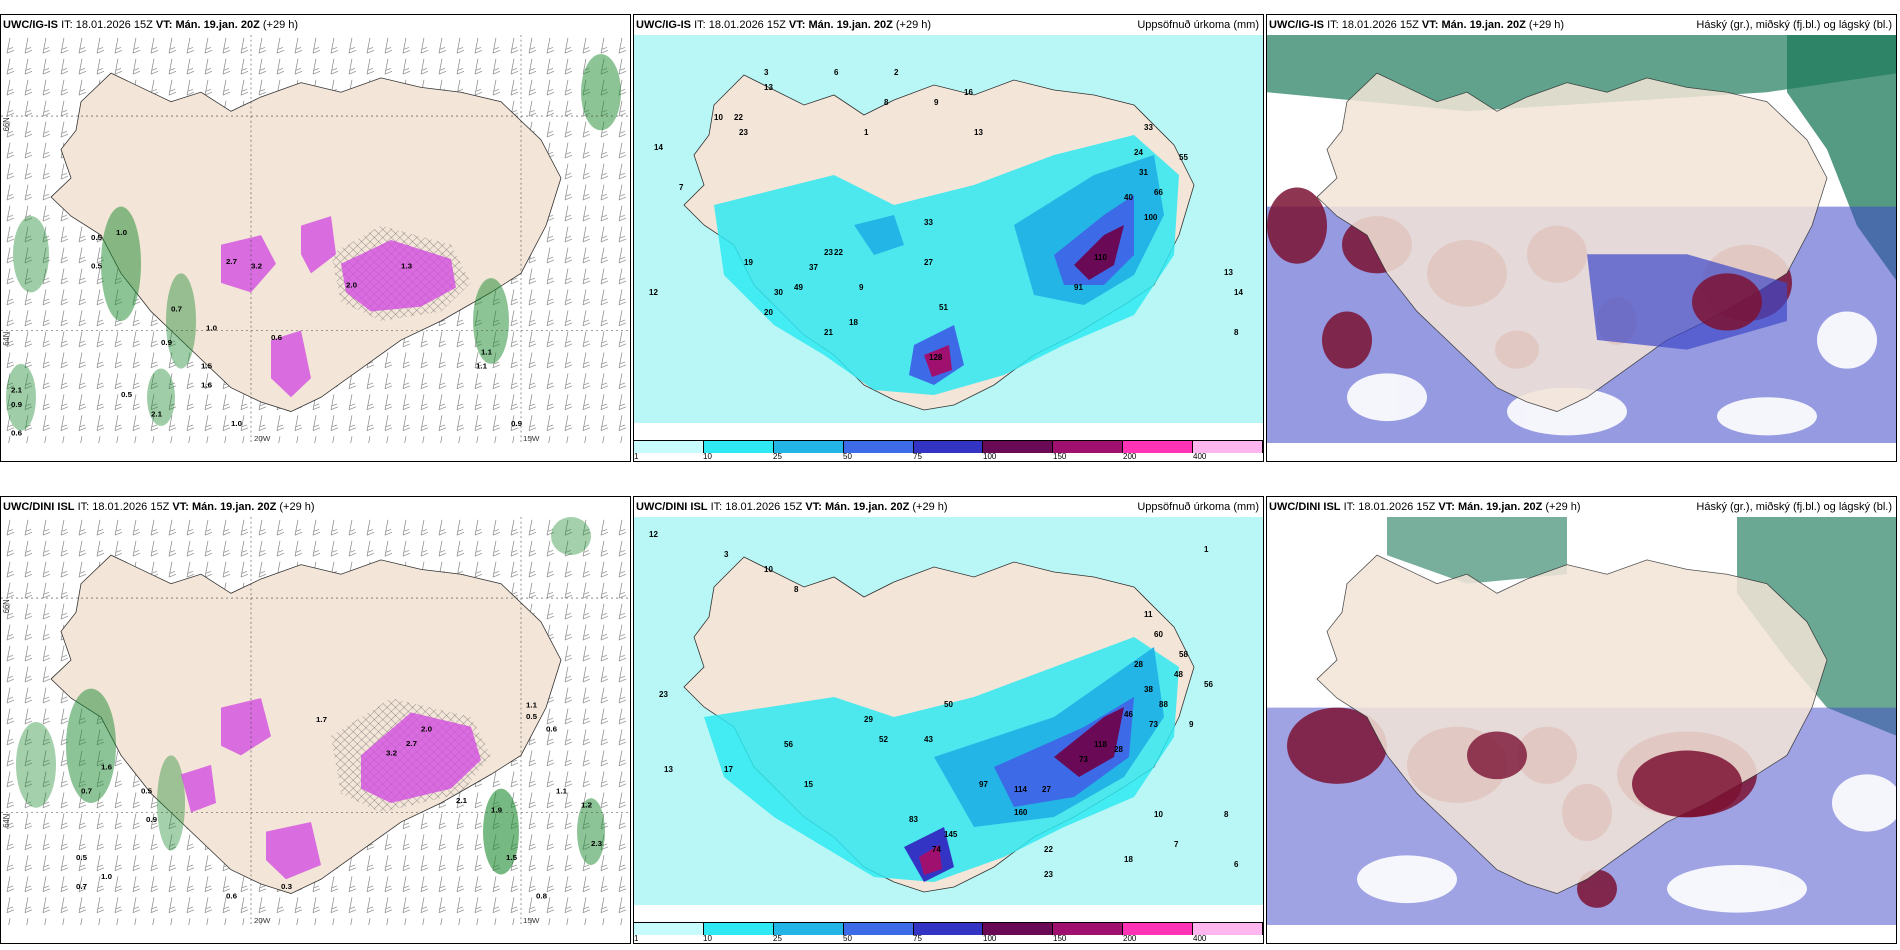 The width and height of the screenshot is (1900, 950). Describe the element at coordinates (1100, 257) in the screenshot. I see `precip-value: 110` at that location.